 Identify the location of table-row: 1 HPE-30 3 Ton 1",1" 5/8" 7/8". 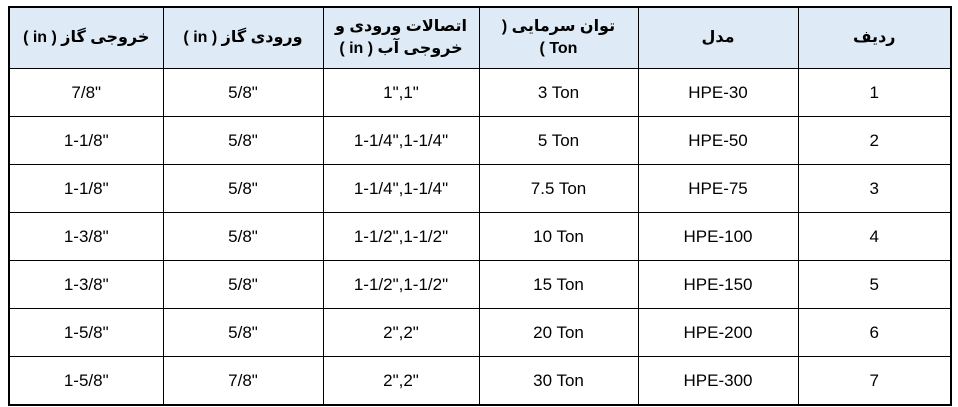
(480, 92).